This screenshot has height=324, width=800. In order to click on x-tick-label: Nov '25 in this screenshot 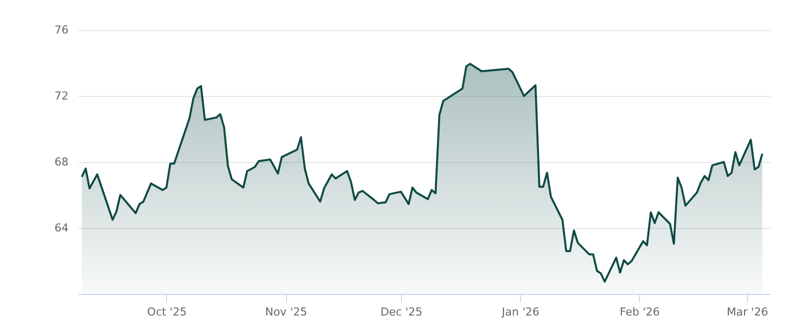, I will do `click(286, 312)`.